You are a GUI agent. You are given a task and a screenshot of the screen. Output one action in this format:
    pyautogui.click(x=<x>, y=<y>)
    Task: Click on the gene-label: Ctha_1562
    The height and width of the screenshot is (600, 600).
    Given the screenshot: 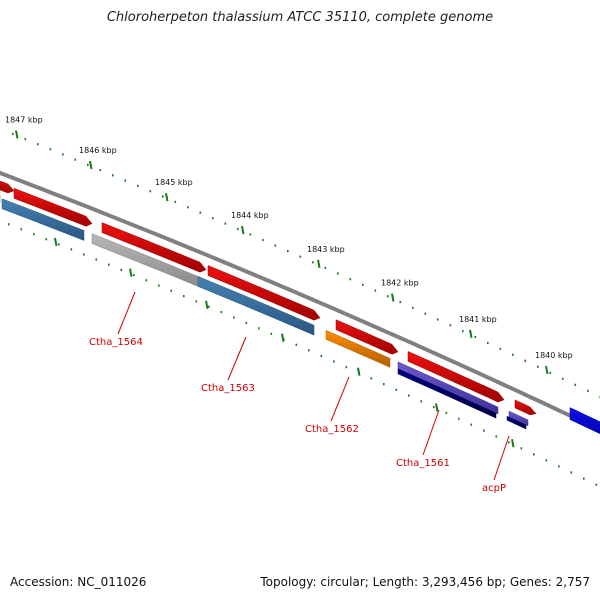 What is the action you would take?
    pyautogui.click(x=332, y=429)
    